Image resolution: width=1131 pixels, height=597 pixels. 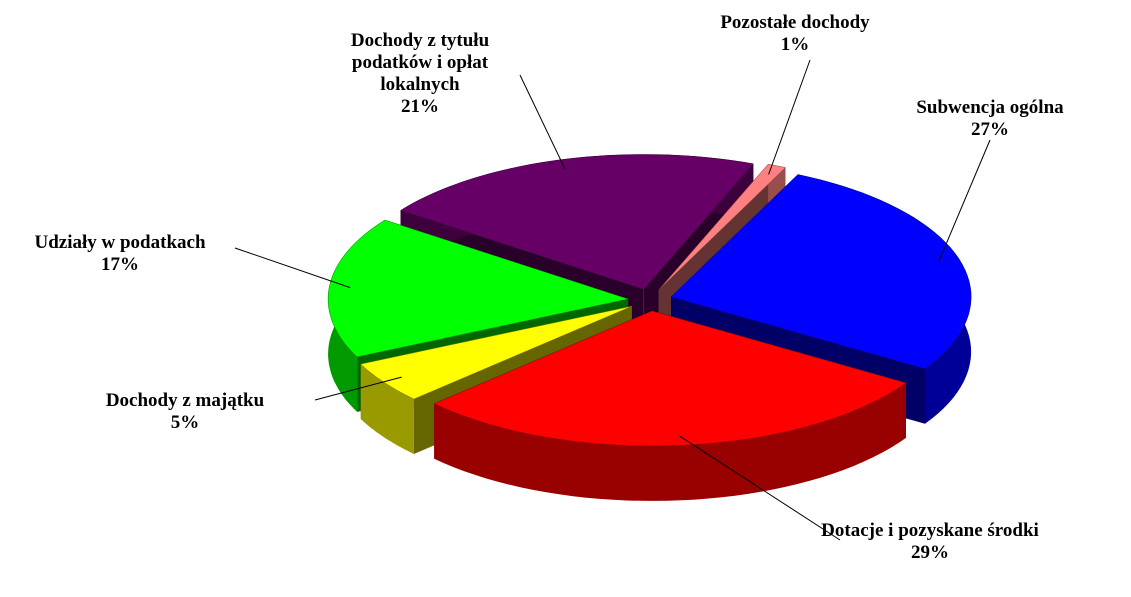 I want to click on category-label: Pozostałe dochody, so click(x=795, y=22).